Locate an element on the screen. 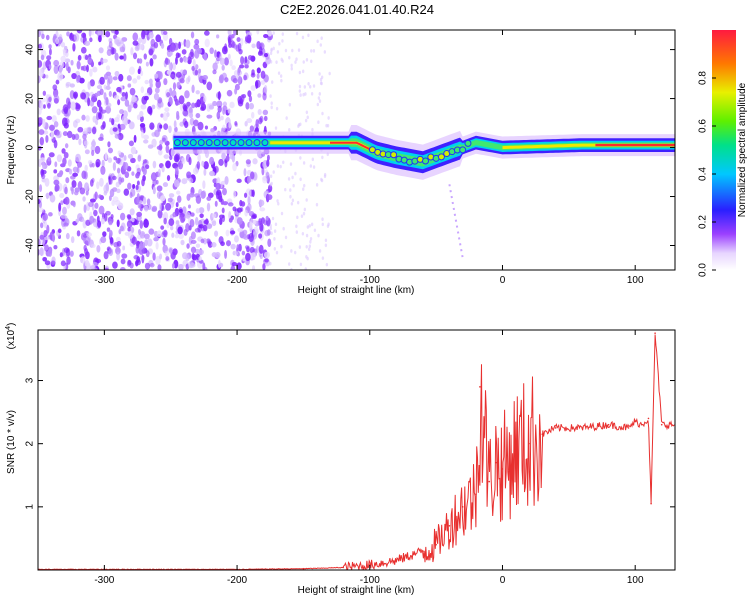  spectrogram-x-tick-label: 100 is located at coordinates (635, 280).